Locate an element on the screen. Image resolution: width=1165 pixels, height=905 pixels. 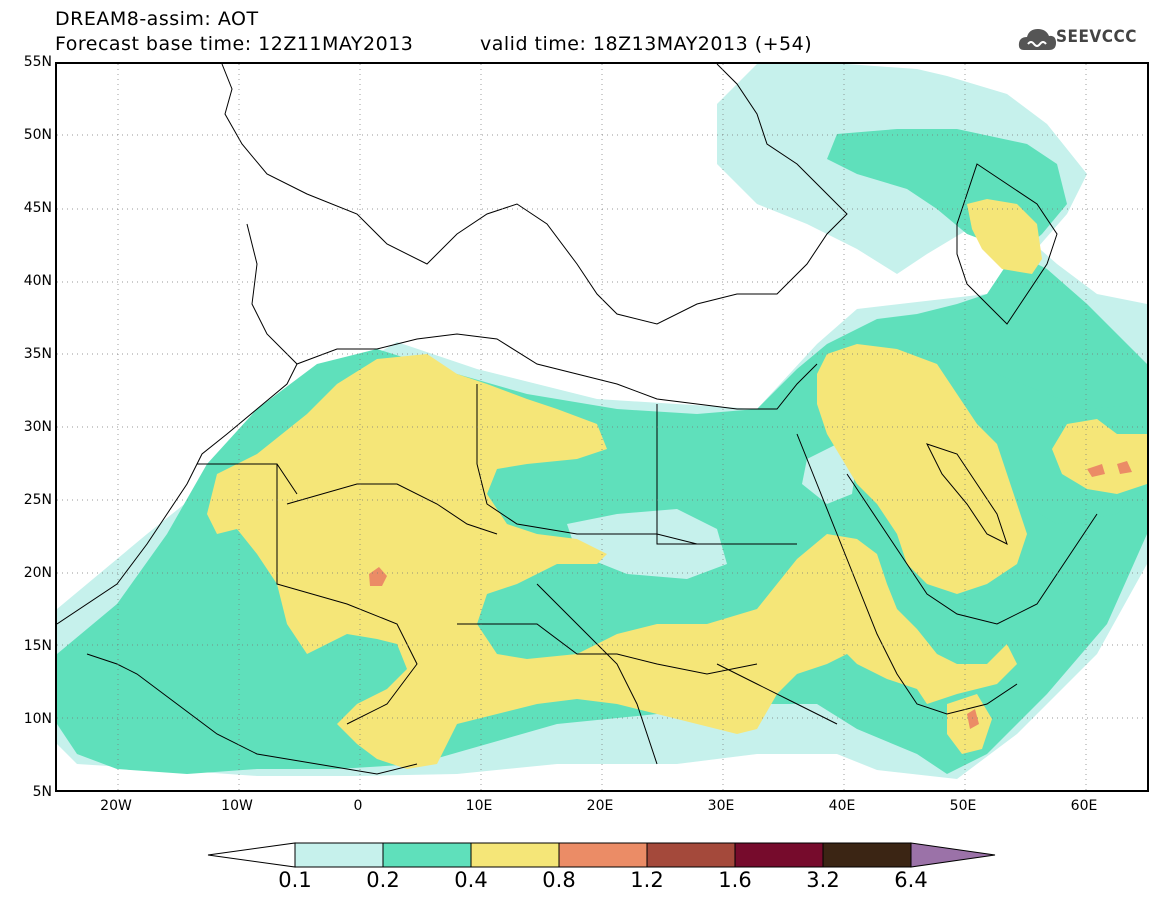
colorbar-segment-below is located at coordinates (251, 855).